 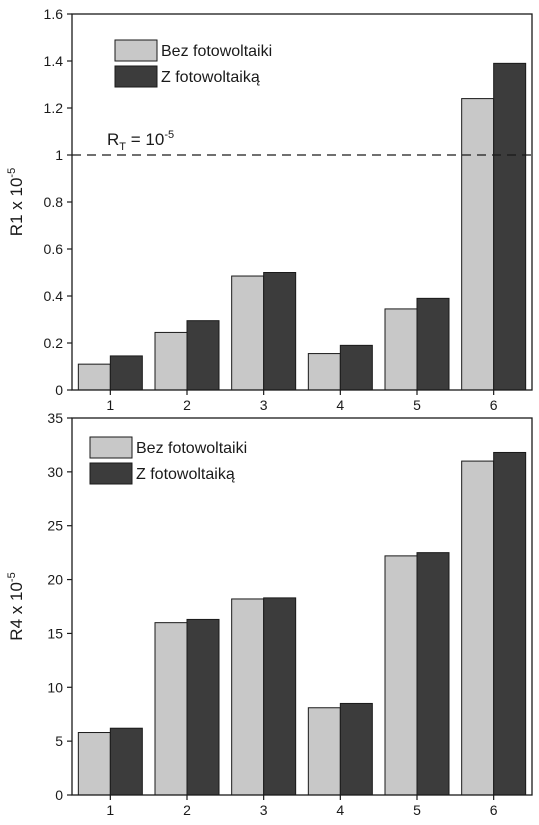 What do you see at coordinates (16, 202) in the screenshot?
I see `y-axis-label: R1 x 10-5` at bounding box center [16, 202].